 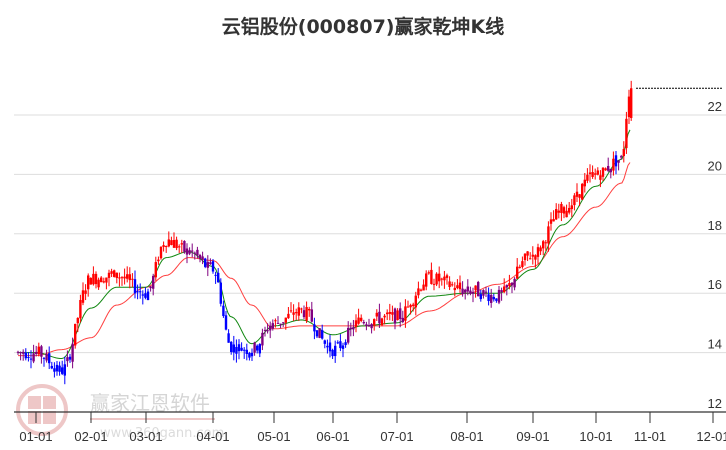 I want to click on y-tick-label: 14, so click(x=715, y=344).